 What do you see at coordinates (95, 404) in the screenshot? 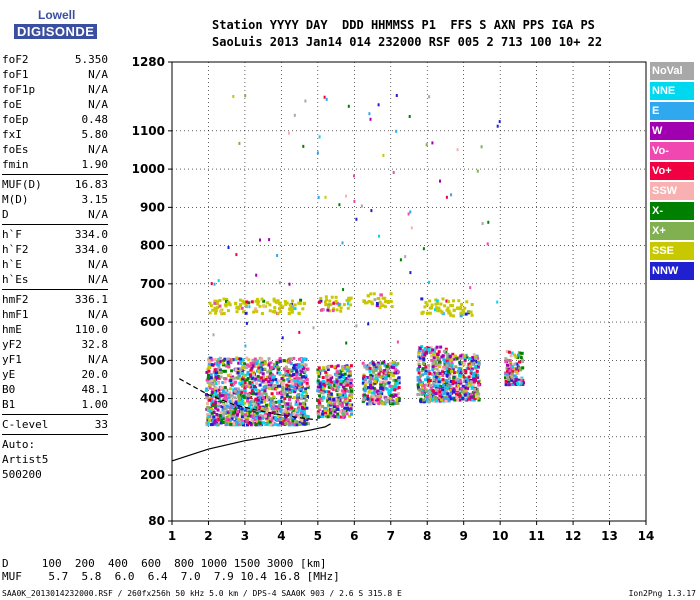
I see `param-value: 1.00` at bounding box center [95, 404].